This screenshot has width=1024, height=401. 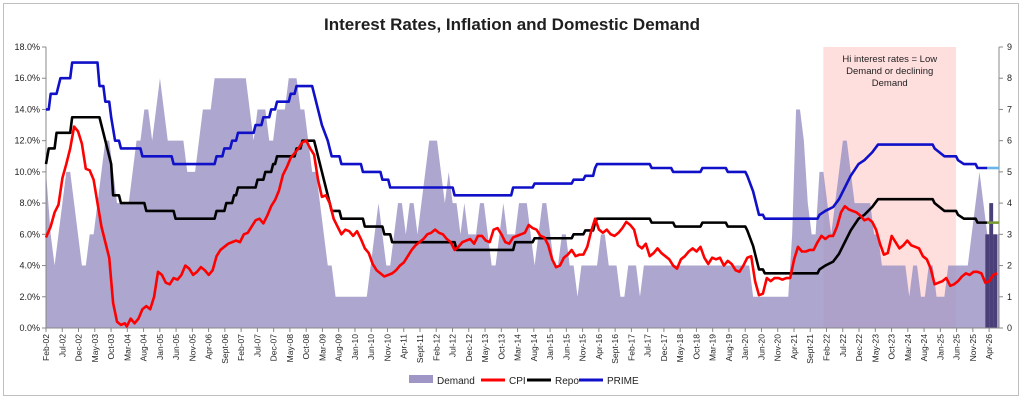 What do you see at coordinates (1009, 78) in the screenshot?
I see `y-right-tick-label: 8` at bounding box center [1009, 78].